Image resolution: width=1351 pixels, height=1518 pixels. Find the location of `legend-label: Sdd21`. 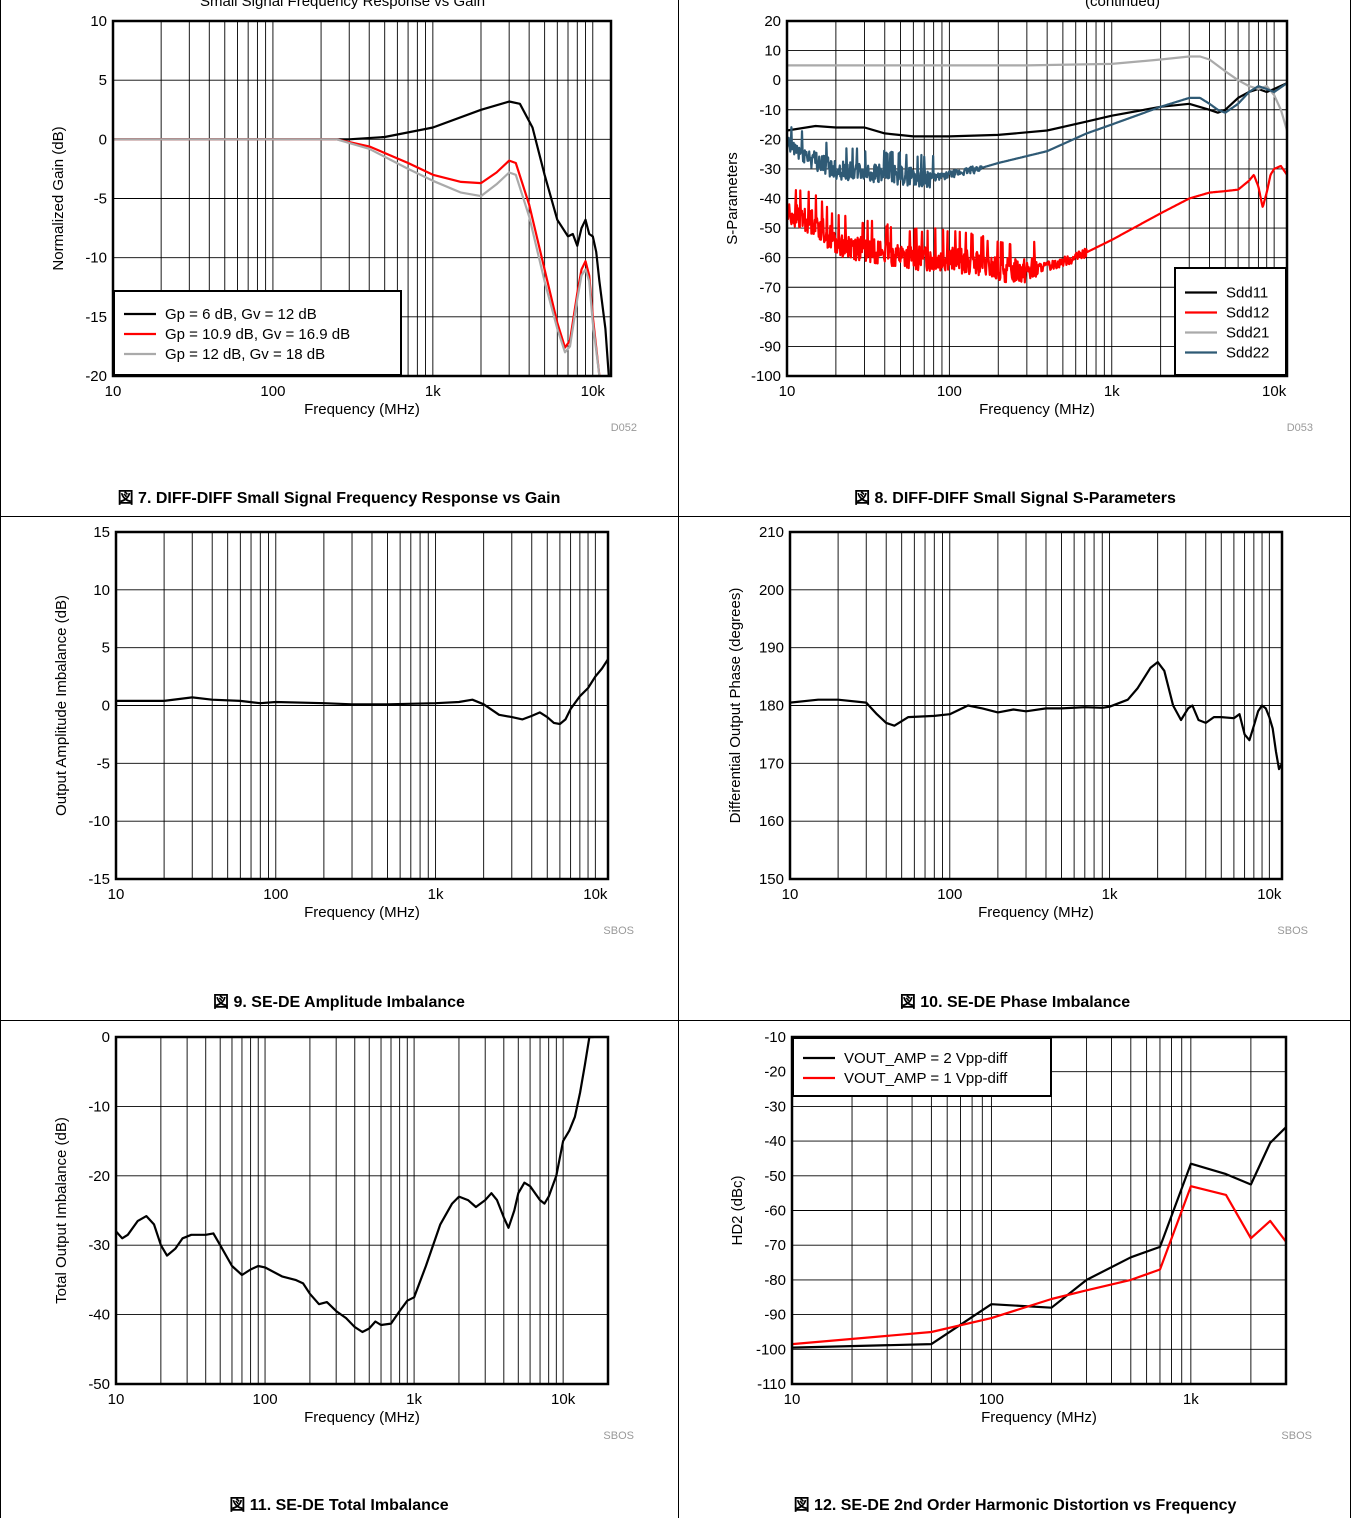

legend-label: Sdd21 is located at coordinates (1247, 333).